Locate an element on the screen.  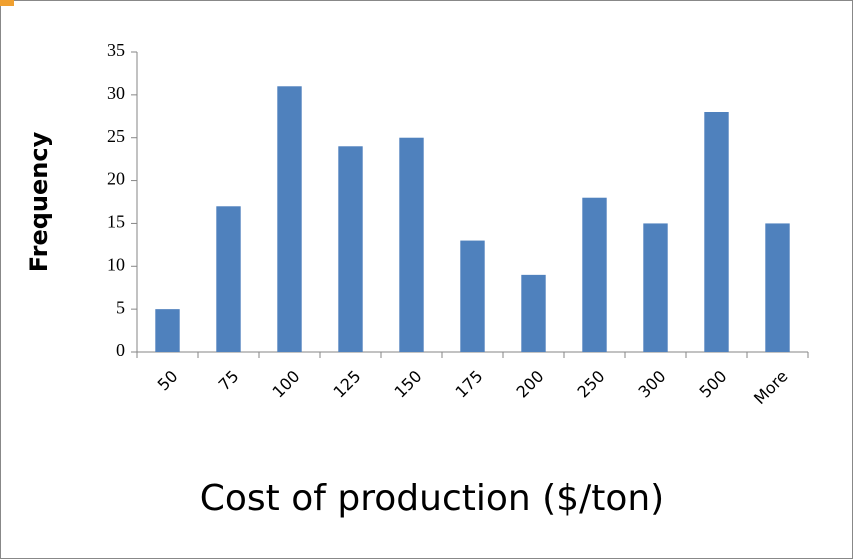
y-tick-label: 5 is located at coordinates (120, 307).